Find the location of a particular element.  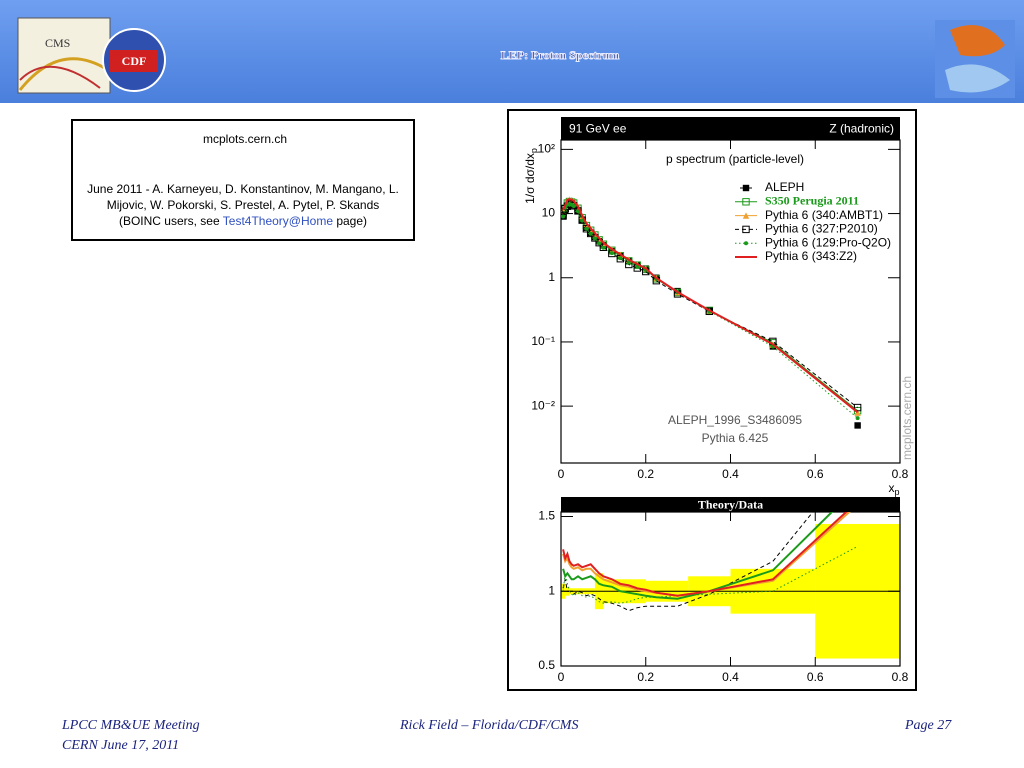

y-axis-label-main: 1/σ dσ/dx is located at coordinates (530, 178).